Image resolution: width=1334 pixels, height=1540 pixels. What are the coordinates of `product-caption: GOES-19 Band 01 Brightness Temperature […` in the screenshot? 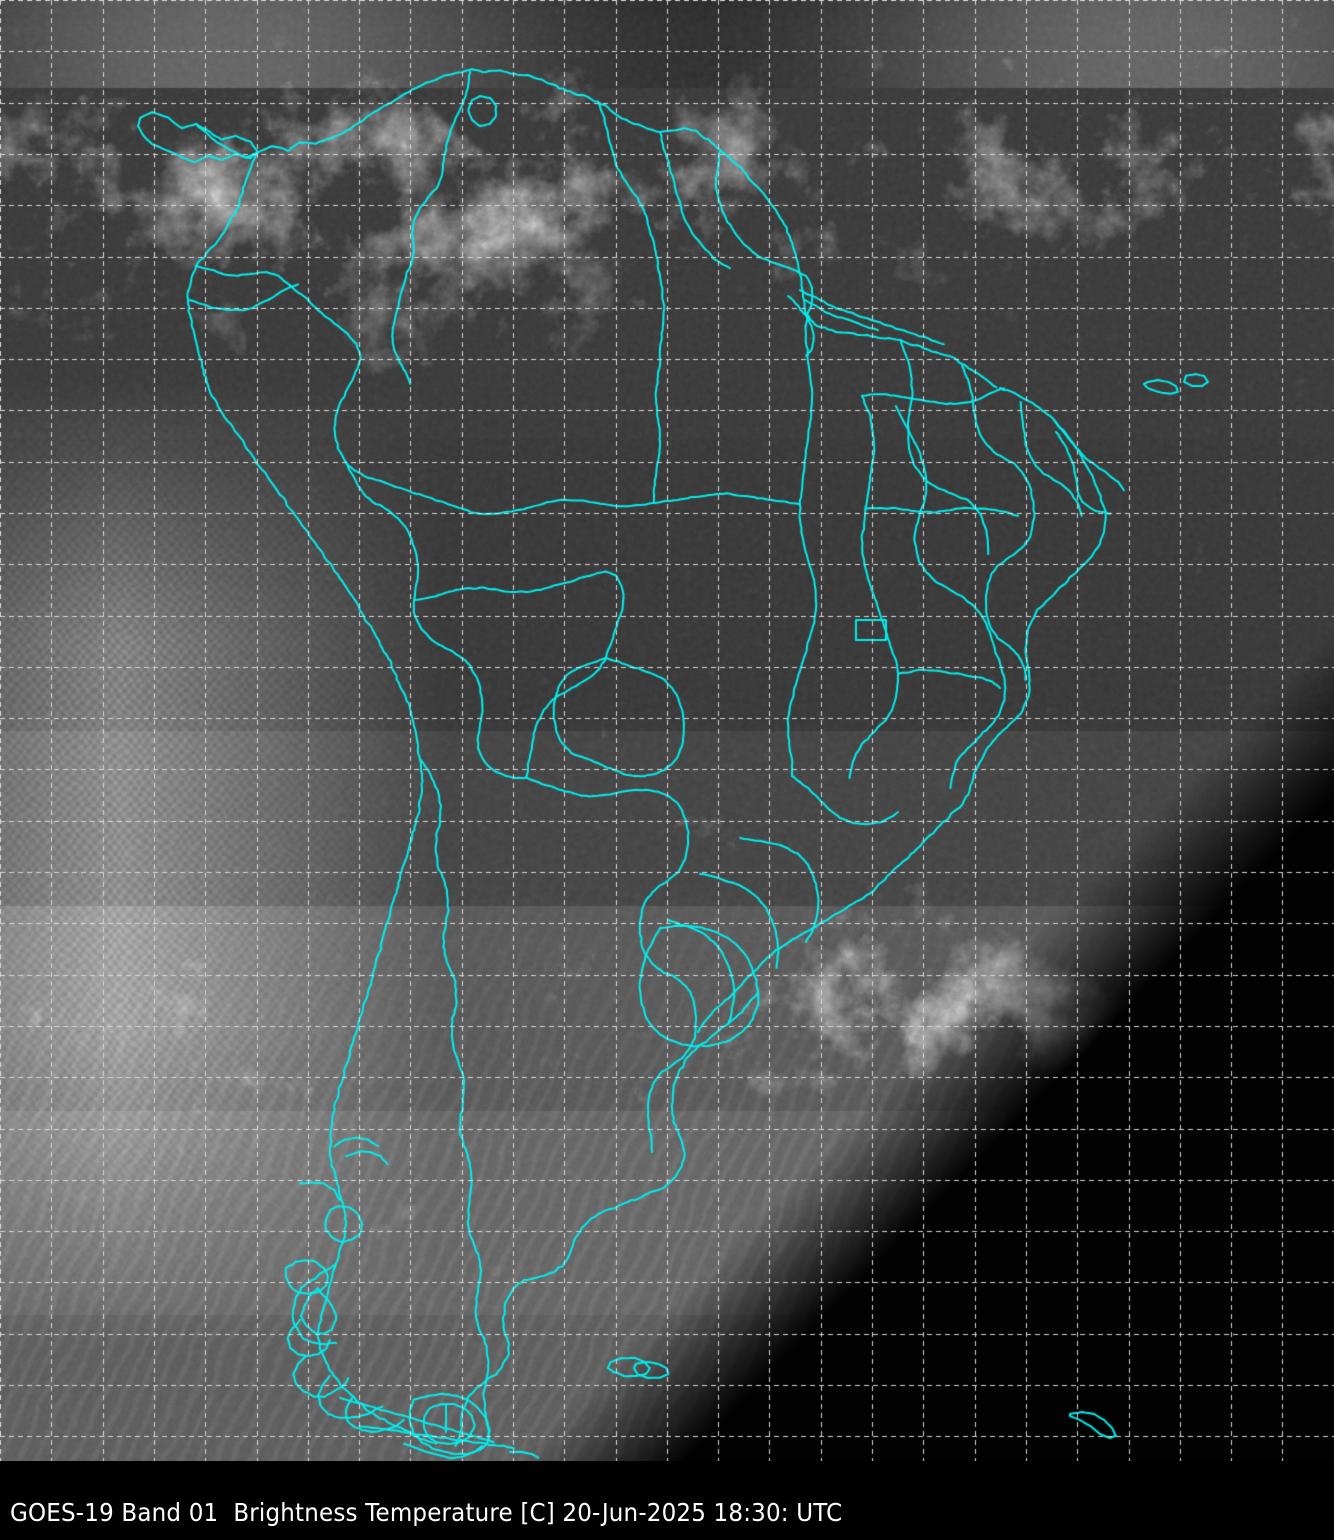 It's located at (426, 1512).